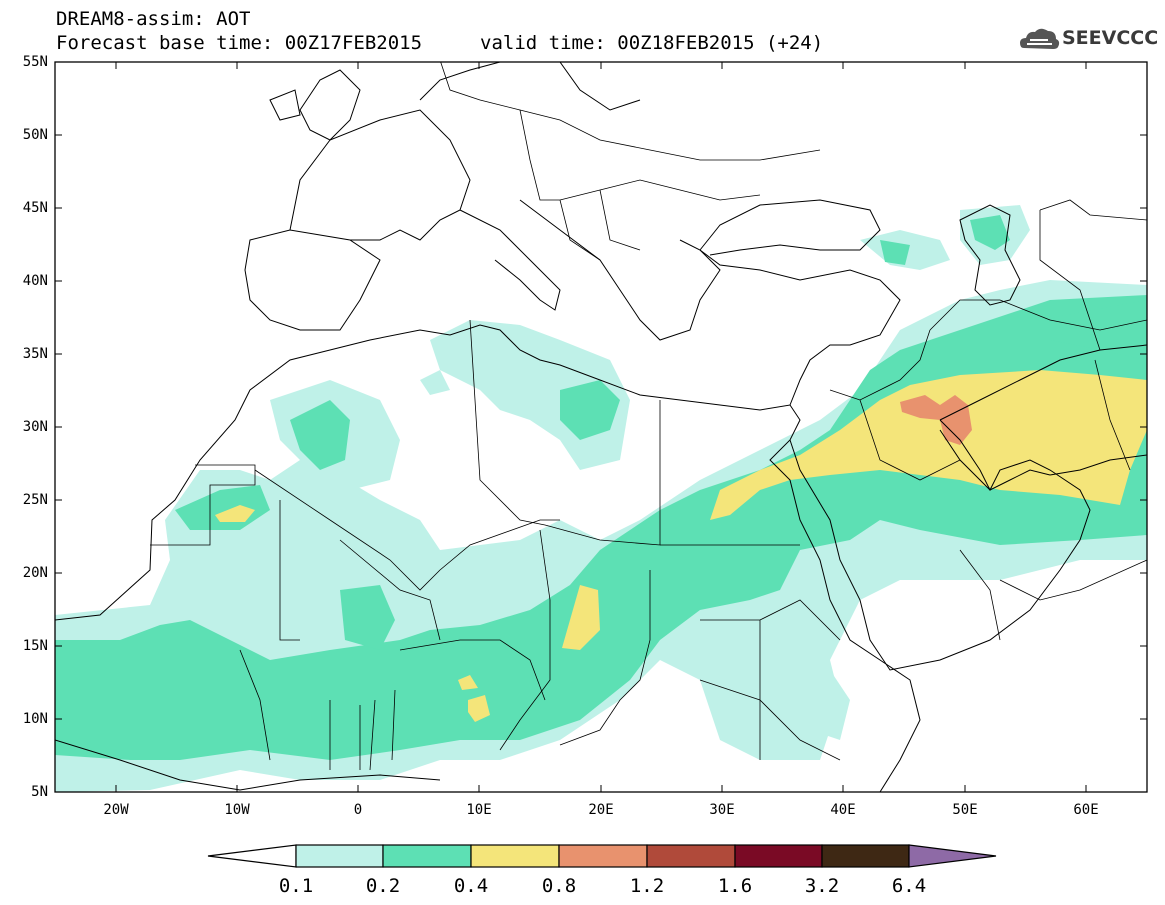 The width and height of the screenshot is (1165, 905). Describe the element at coordinates (1040, 38) in the screenshot. I see `cloud-logo-icon` at that location.